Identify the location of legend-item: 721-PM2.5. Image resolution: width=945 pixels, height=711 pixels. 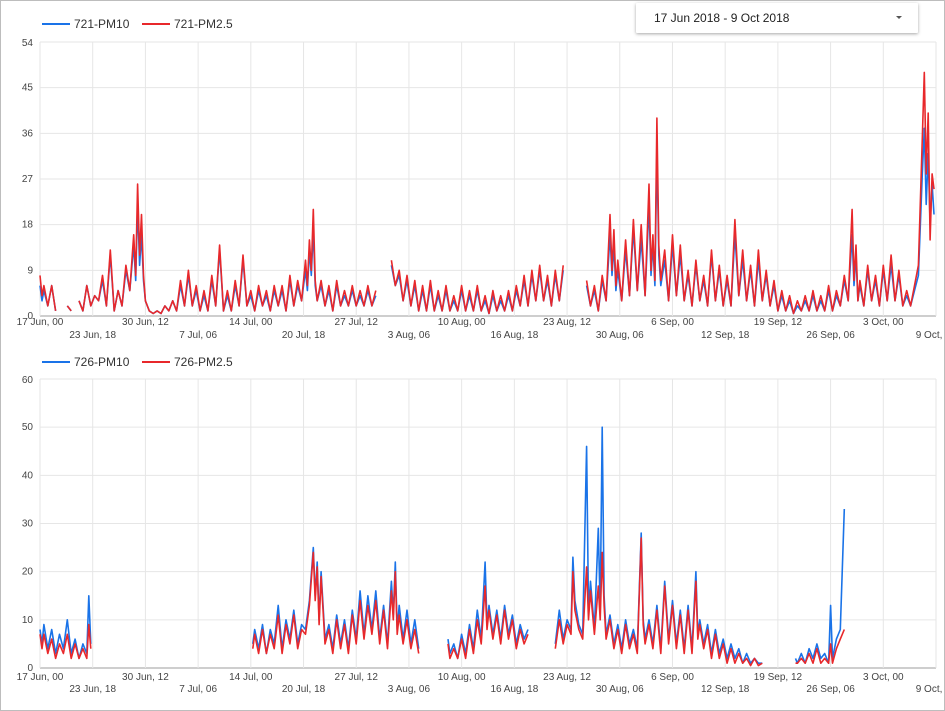
(187, 24).